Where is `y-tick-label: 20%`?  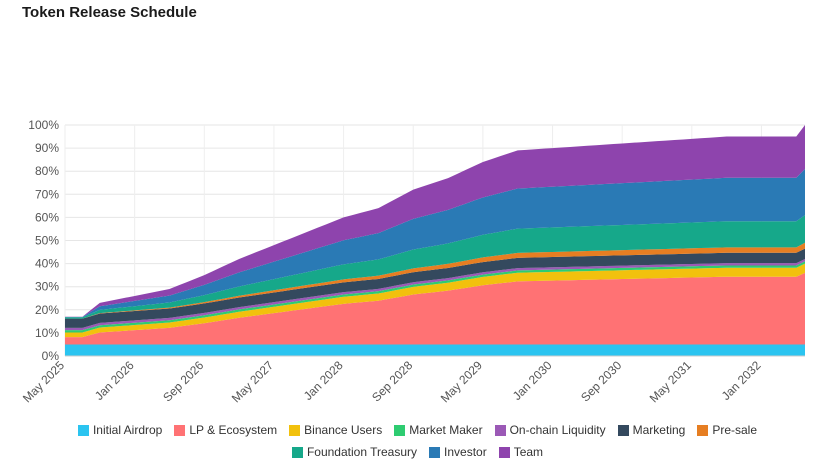
y-tick-label: 20% is located at coordinates (47, 310).